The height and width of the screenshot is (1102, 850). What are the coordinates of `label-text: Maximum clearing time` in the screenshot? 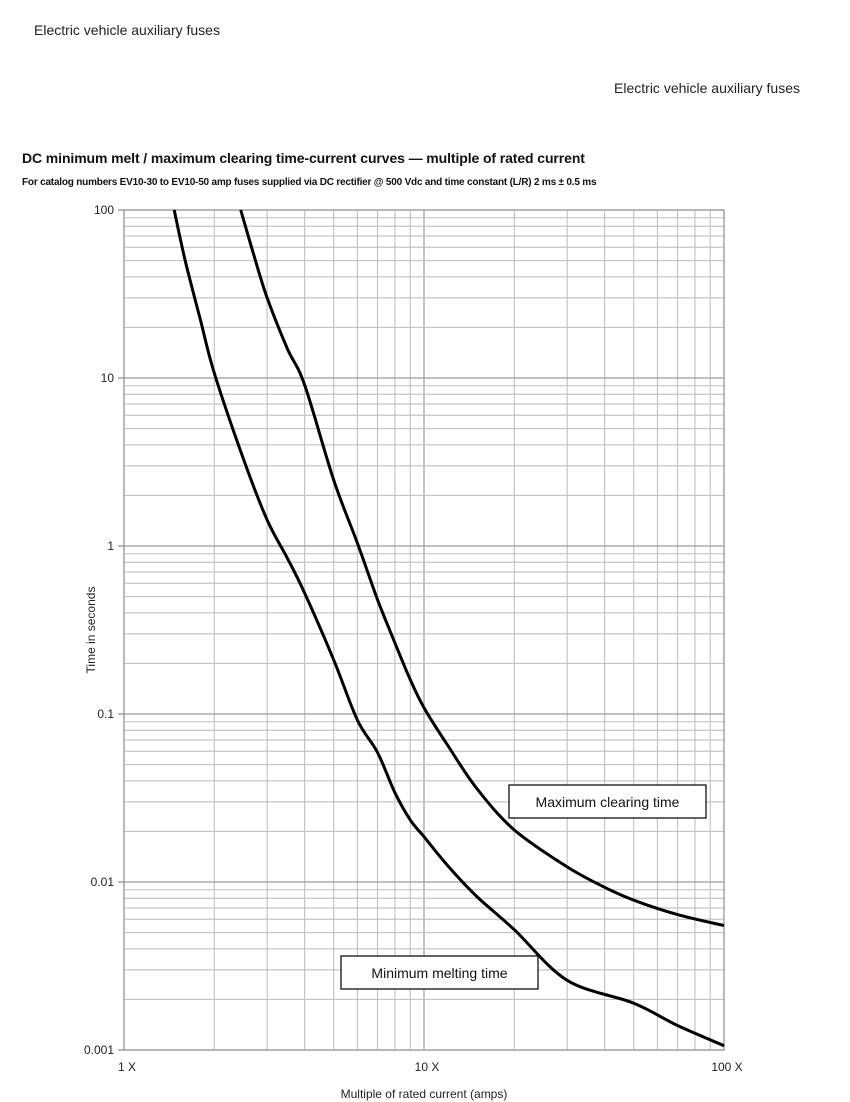 It's located at (608, 802).